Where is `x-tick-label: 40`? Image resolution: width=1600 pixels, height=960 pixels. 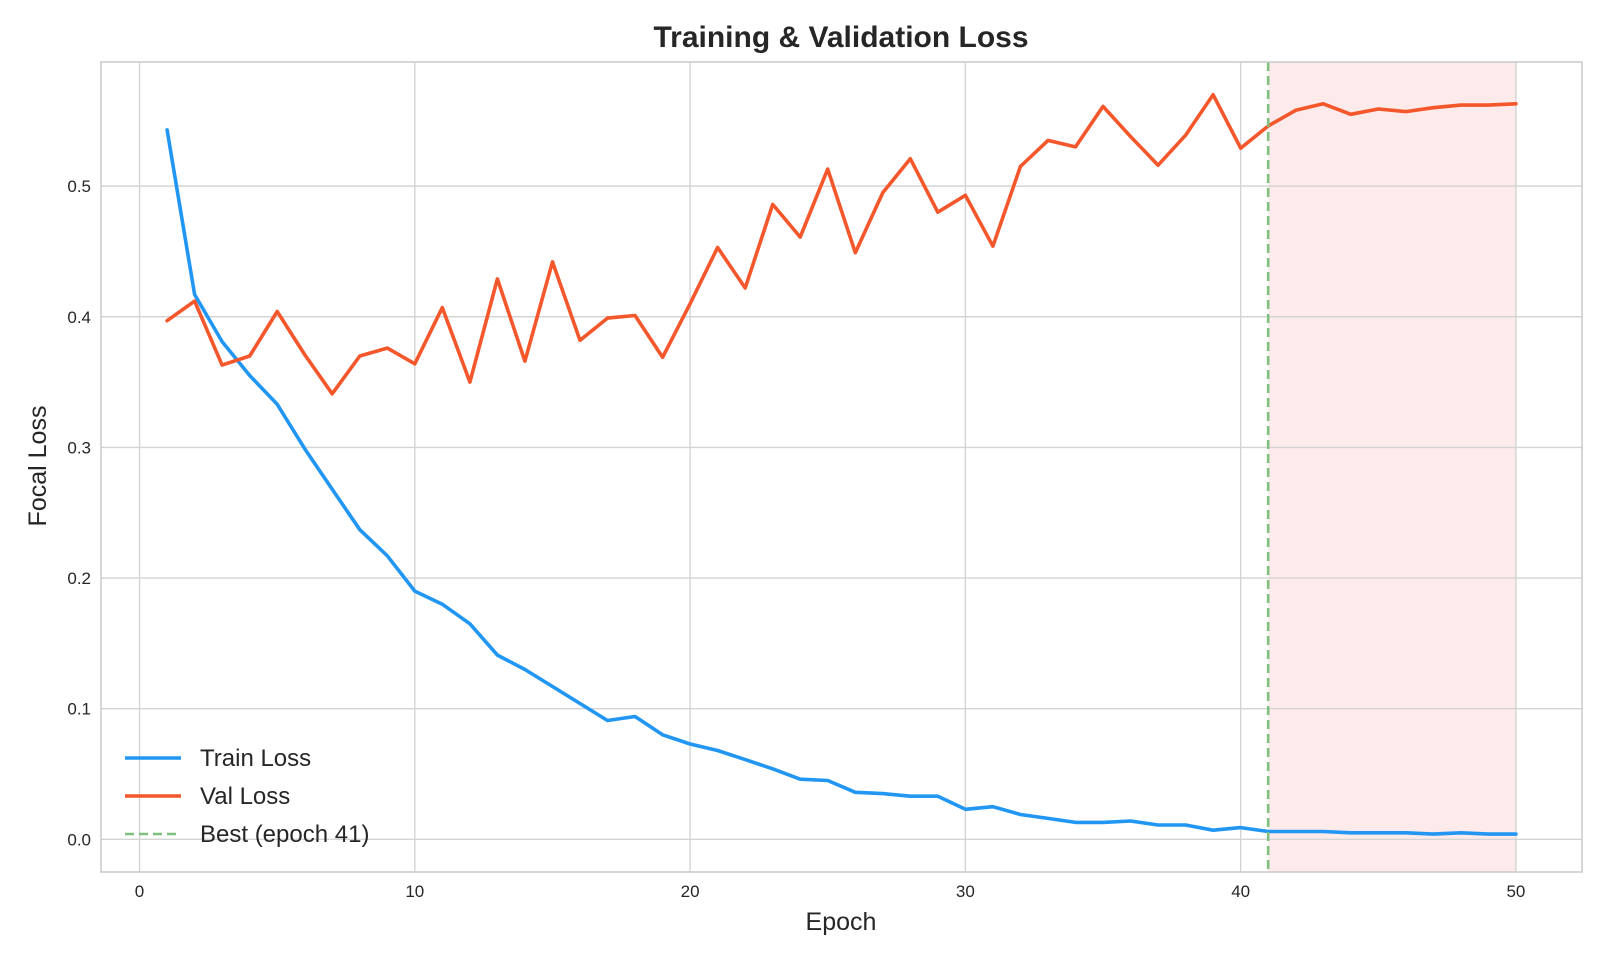
x-tick-label: 40 is located at coordinates (1240, 891).